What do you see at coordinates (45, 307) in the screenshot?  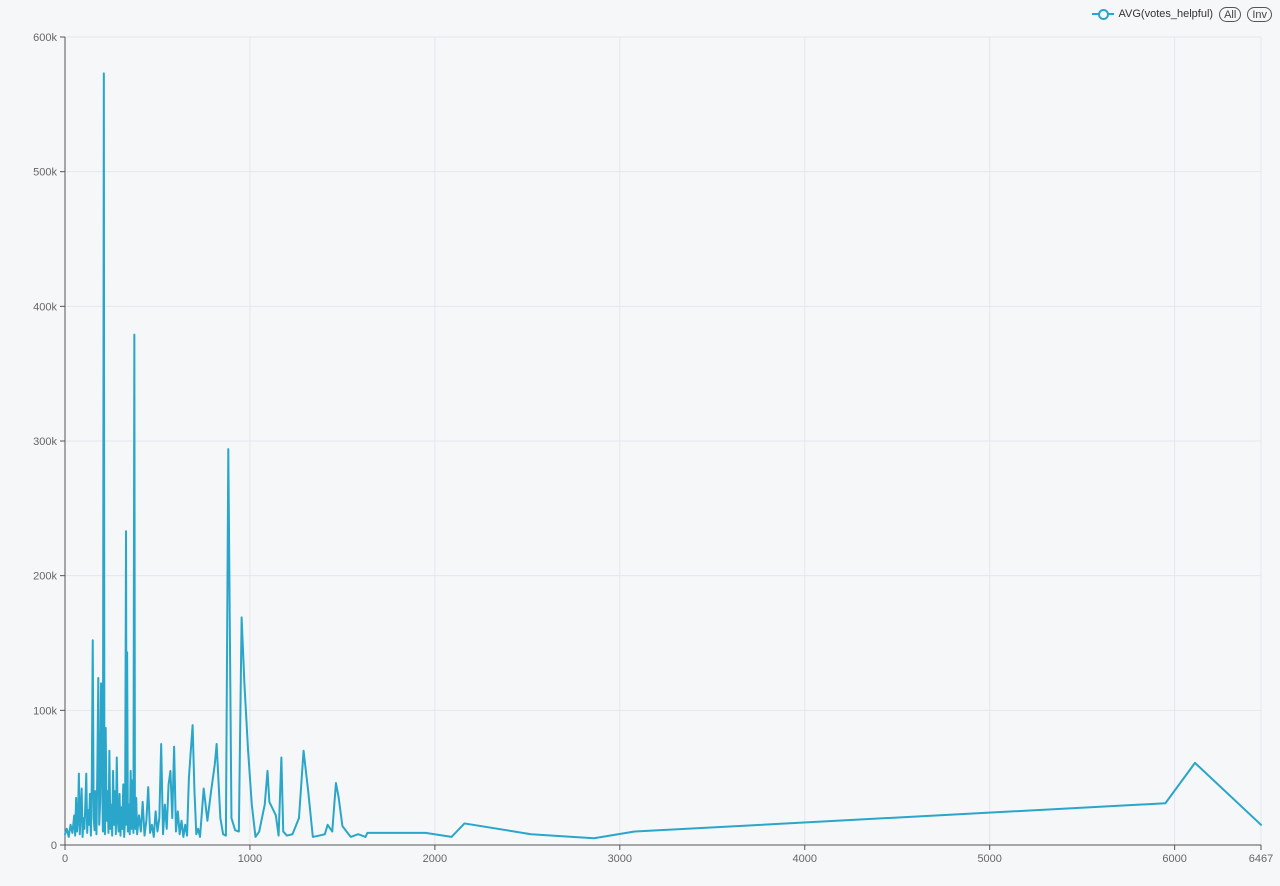 I see `y-tick-label: 400k` at bounding box center [45, 307].